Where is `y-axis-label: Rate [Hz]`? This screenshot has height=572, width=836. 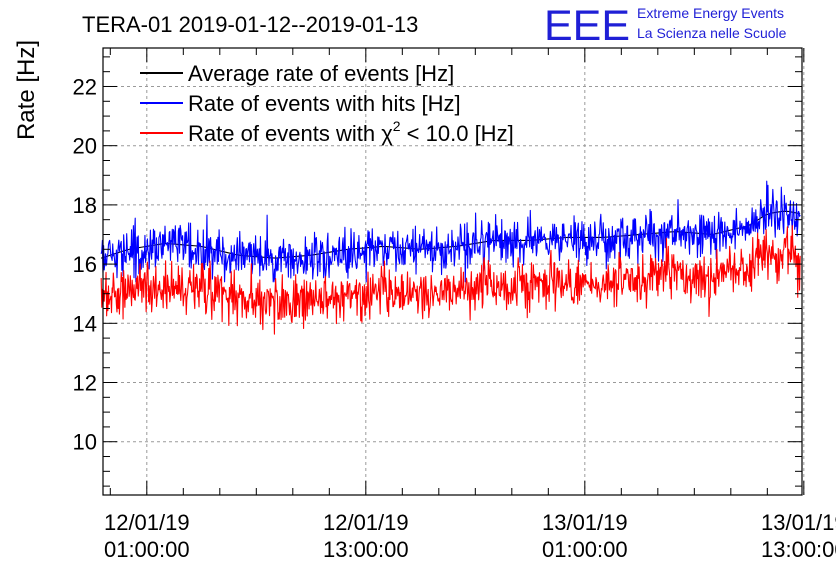 y-axis-label: Rate [Hz] is located at coordinates (26, 90).